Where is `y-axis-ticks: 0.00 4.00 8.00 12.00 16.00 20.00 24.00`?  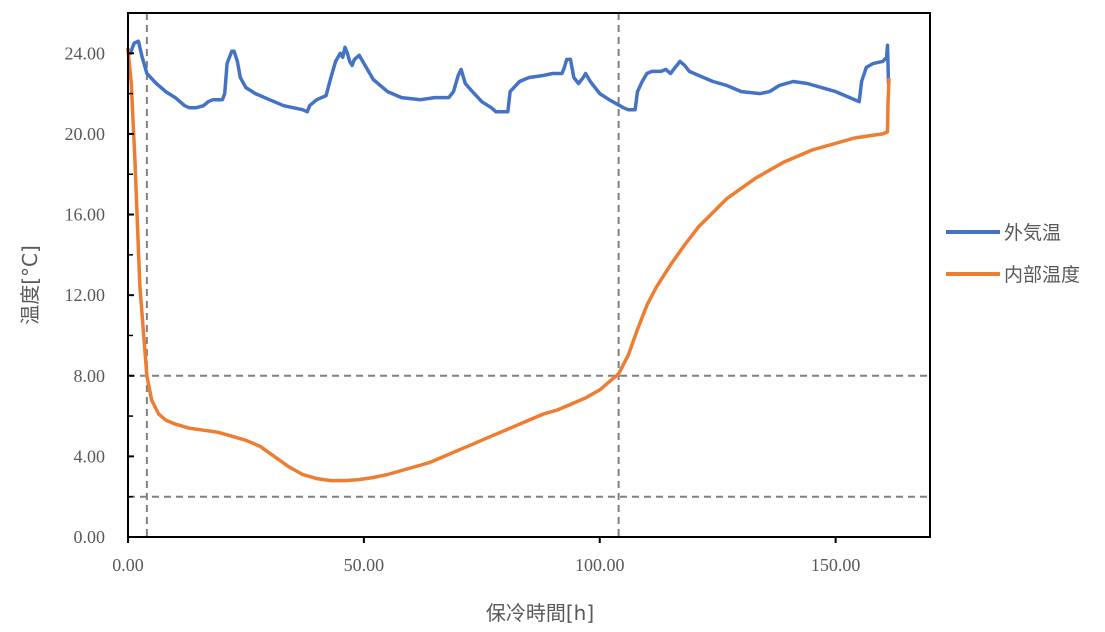 y-axis-ticks: 0.00 4.00 8.00 12.00 16.00 20.00 24.00 is located at coordinates (99, 295).